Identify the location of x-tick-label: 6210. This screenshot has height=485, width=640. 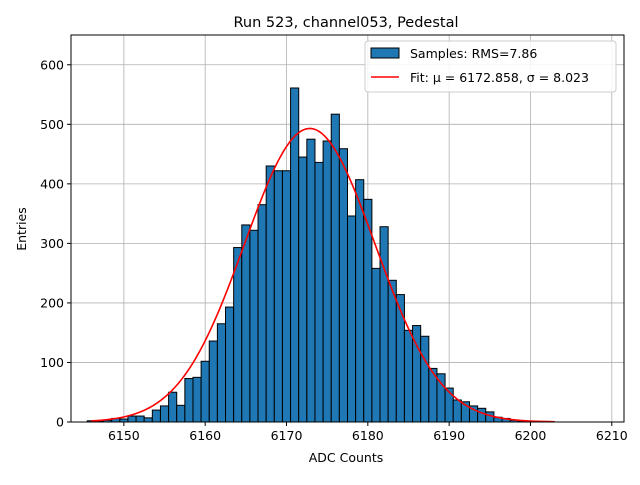
(612, 435).